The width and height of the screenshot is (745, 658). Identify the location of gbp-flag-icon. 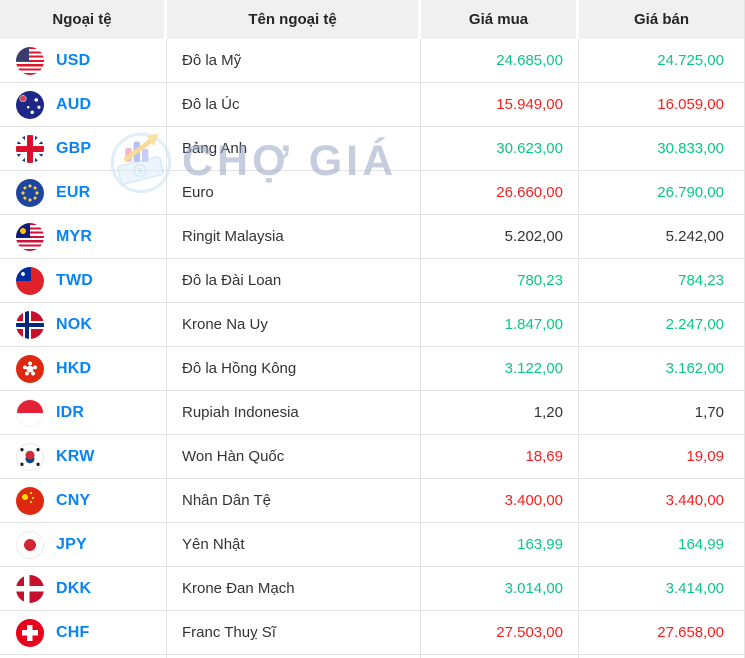
(30, 148).